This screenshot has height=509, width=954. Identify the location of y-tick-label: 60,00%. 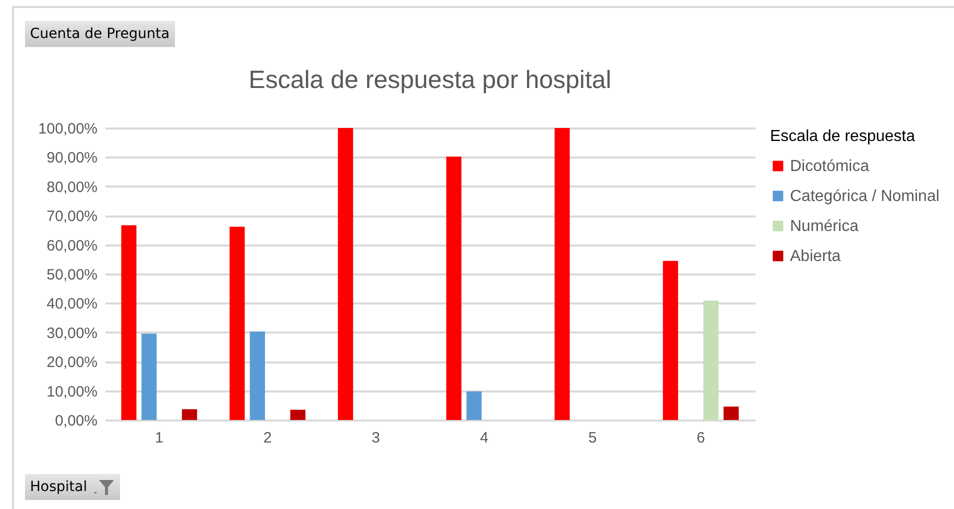
(72, 245).